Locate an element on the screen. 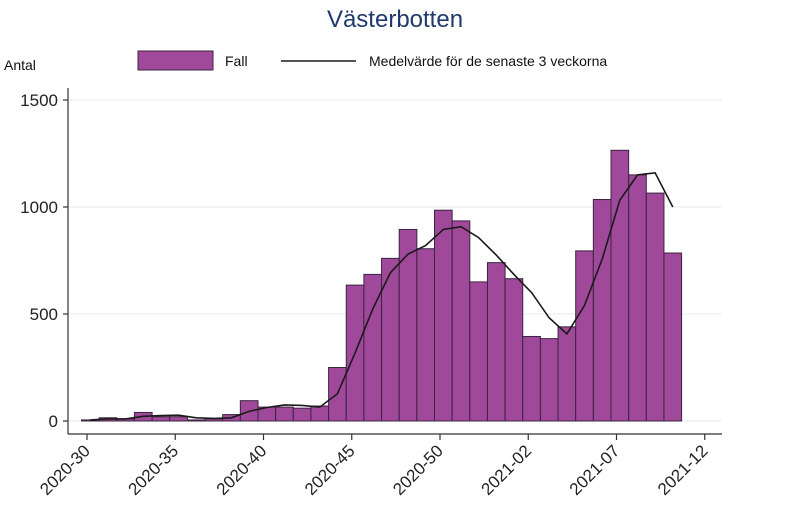 This screenshot has width=799, height=526. x-tick-label: 2021-12 is located at coordinates (683, 470).